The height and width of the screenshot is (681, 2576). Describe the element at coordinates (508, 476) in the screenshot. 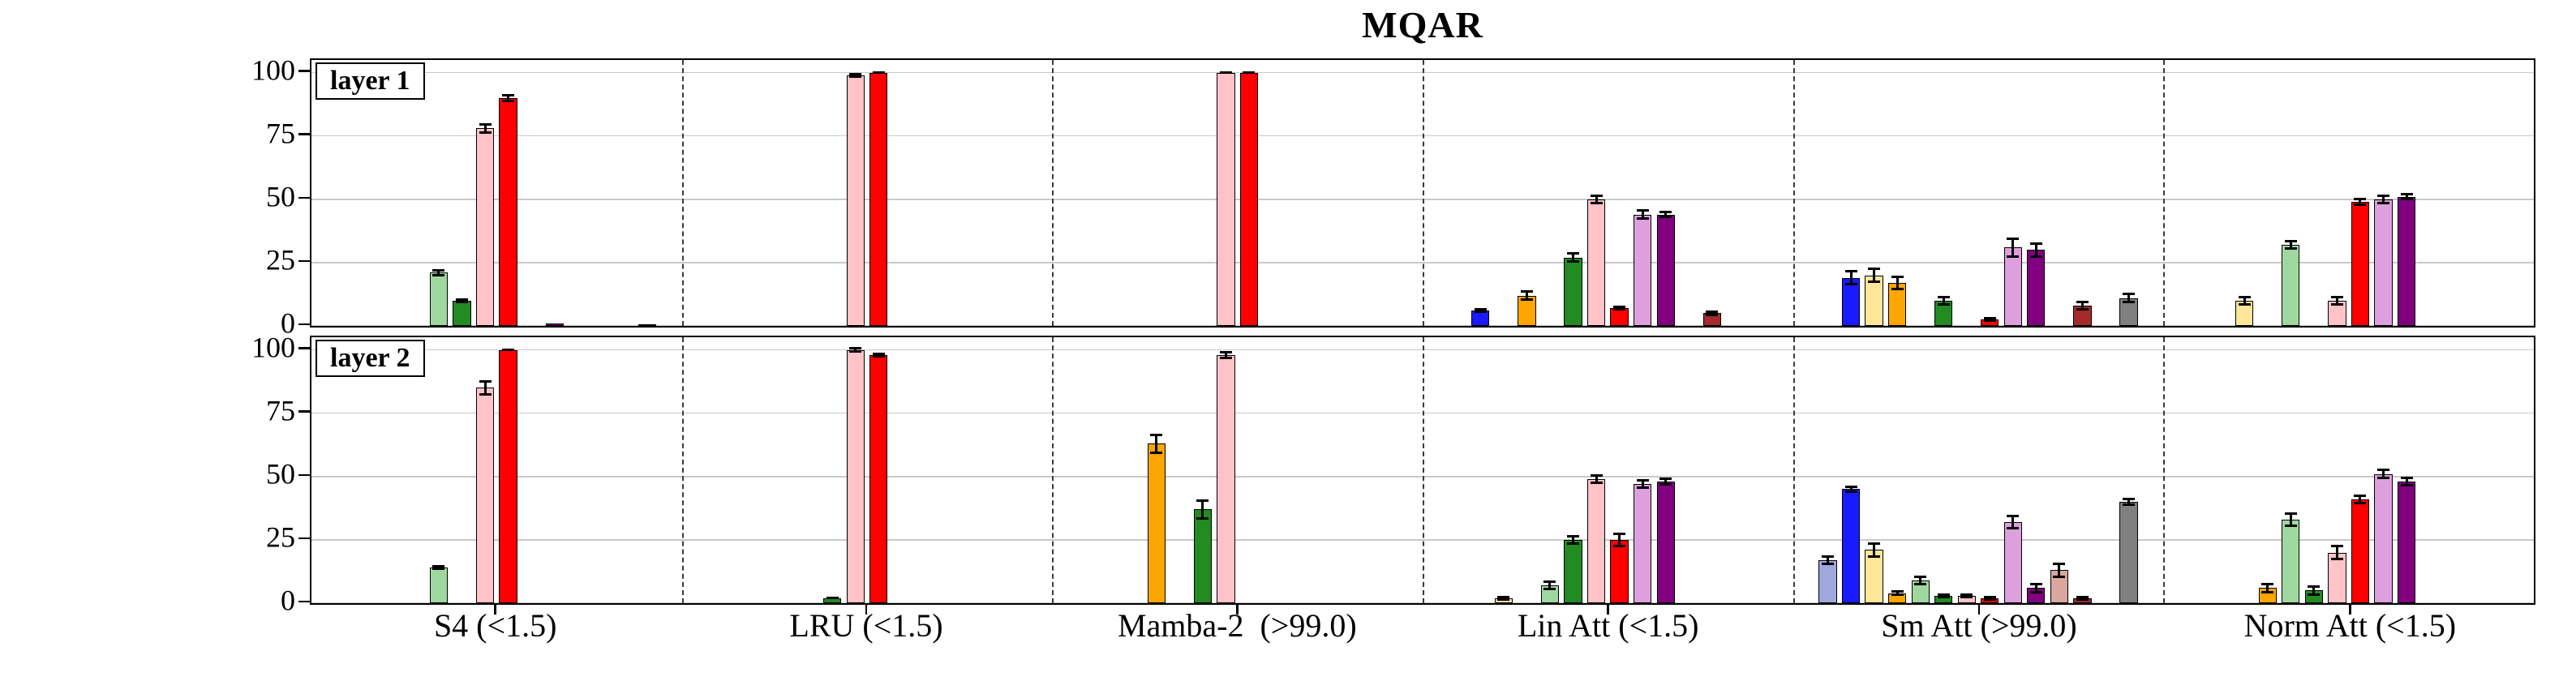

I see `bar-red` at that location.